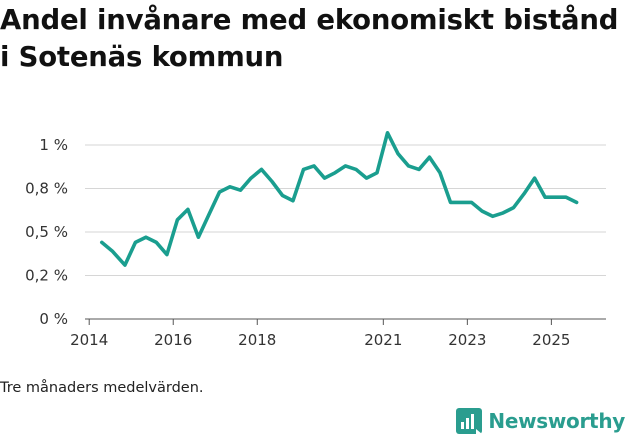 The width and height of the screenshot is (631, 439). I want to click on y-tick-label: 0 %, so click(53, 319).